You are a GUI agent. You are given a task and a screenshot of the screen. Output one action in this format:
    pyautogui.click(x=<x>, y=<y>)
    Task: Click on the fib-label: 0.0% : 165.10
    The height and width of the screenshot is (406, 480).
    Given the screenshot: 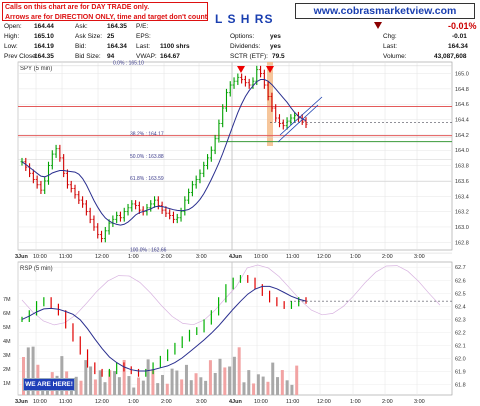 What is the action you would take?
    pyautogui.click(x=128, y=63)
    